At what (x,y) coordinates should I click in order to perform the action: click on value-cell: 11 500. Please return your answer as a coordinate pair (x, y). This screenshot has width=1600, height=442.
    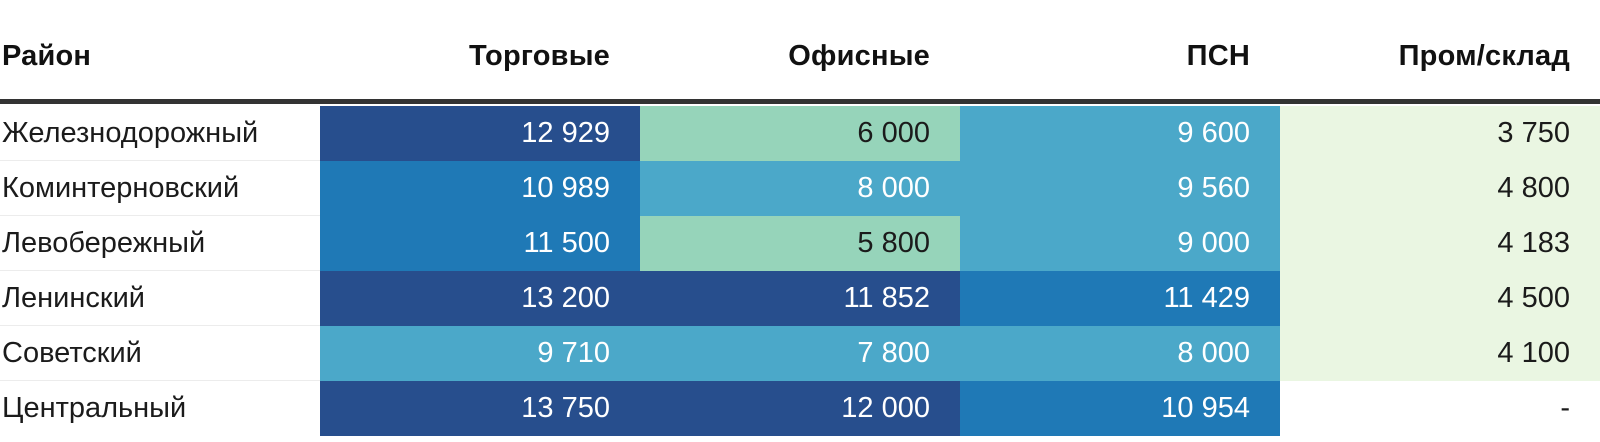
    Looking at the image, I should click on (480, 243).